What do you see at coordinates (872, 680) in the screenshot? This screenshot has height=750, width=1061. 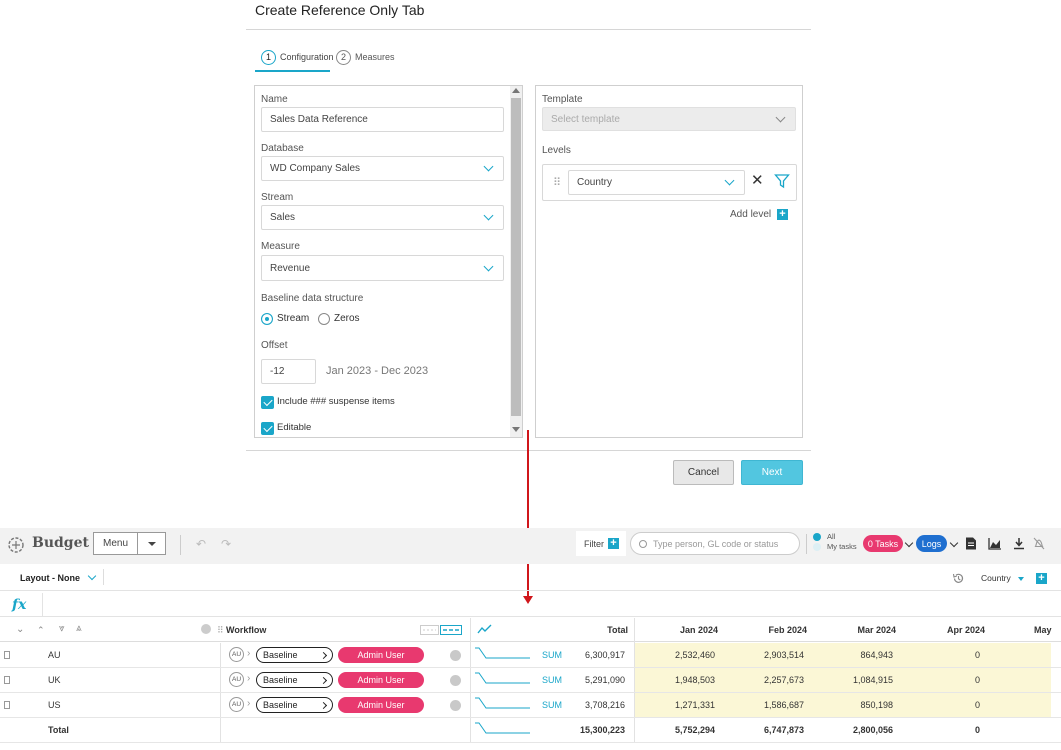 I see `month-cell: 1,084,915` at bounding box center [872, 680].